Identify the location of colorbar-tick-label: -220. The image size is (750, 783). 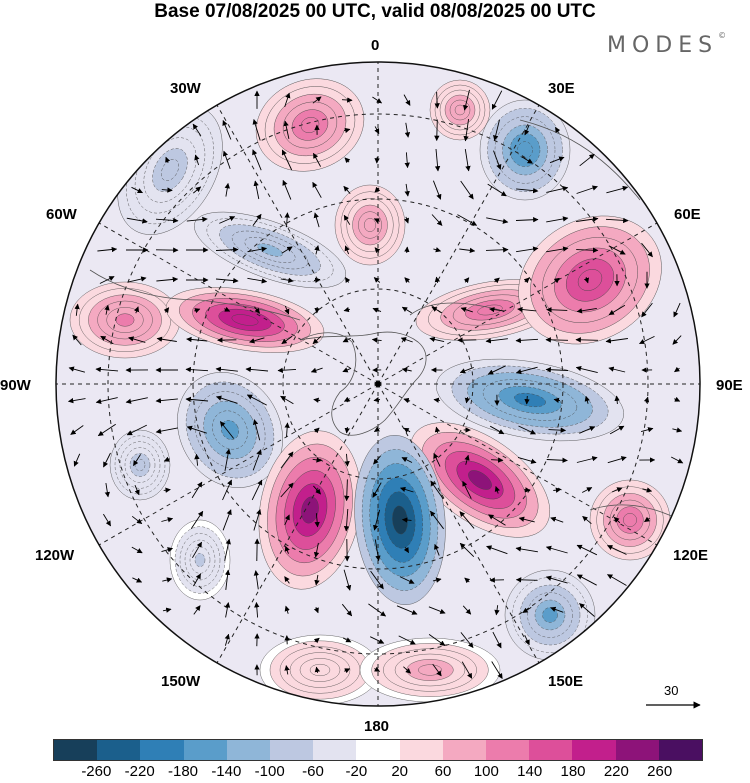
(139, 771).